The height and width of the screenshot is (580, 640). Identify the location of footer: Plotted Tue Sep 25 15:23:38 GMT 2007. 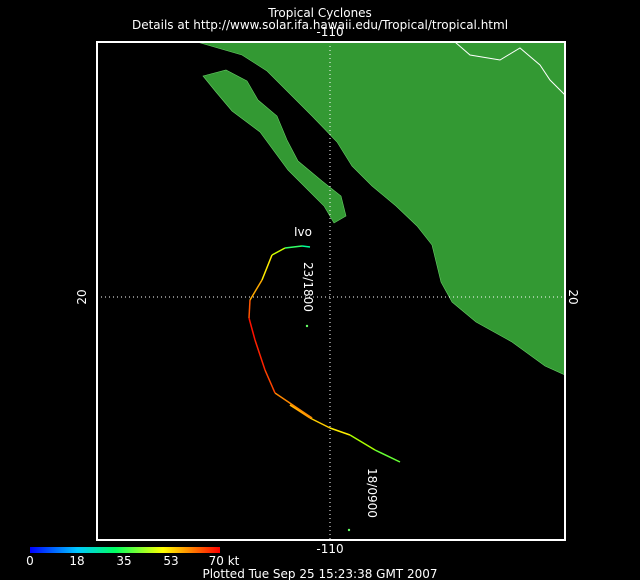
(319, 573).